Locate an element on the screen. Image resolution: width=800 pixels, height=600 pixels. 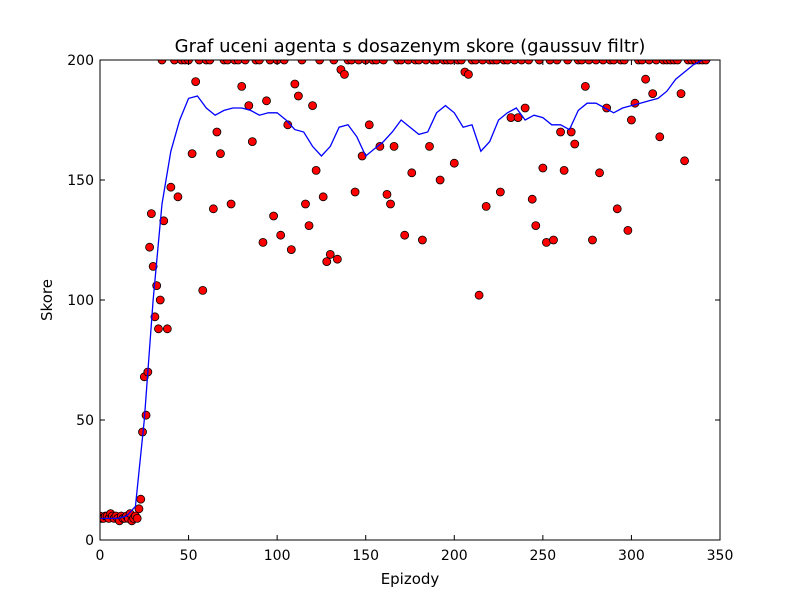
y-tick-label: 200 is located at coordinates (80, 61).